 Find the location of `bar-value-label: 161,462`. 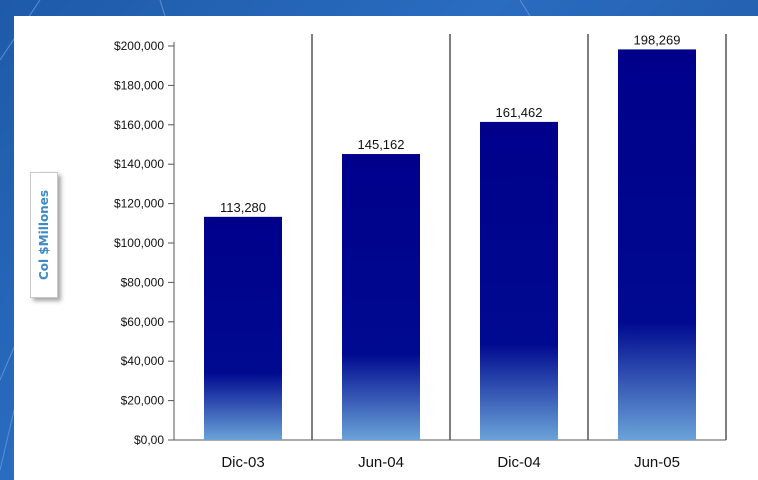

bar-value-label: 161,462 is located at coordinates (519, 112).